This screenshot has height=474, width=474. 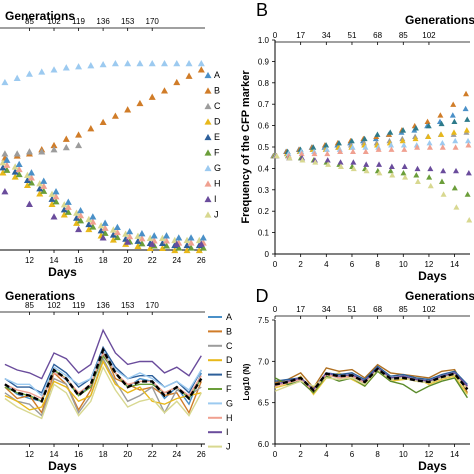 I want to click on panel-a-legend-label: I, so click(x=215, y=199).